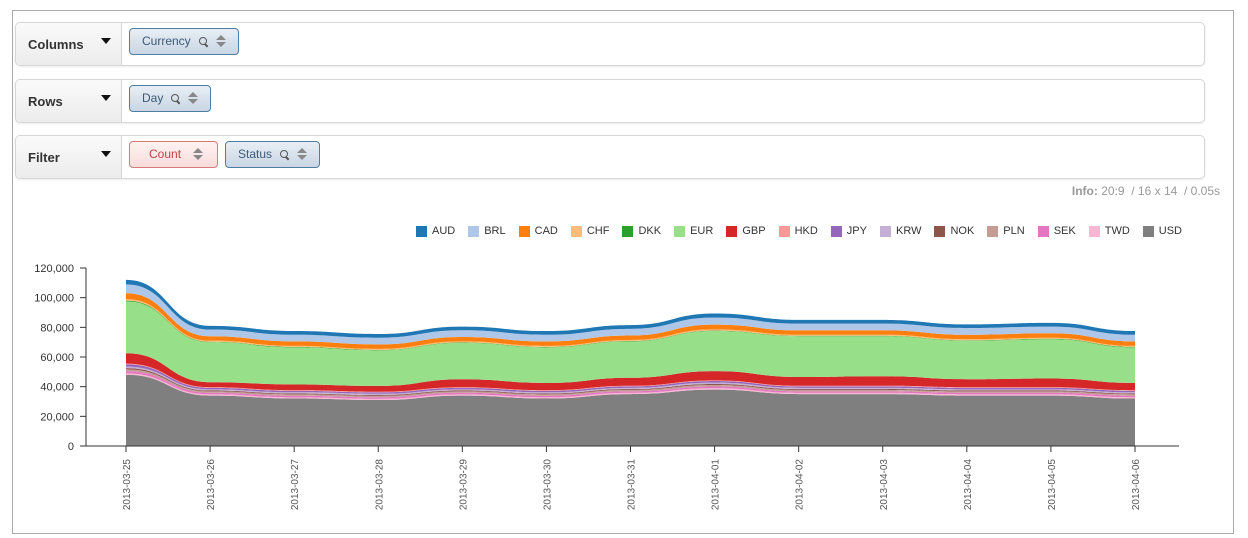 The height and width of the screenshot is (538, 1248). I want to click on area-brl, so click(630, 314).